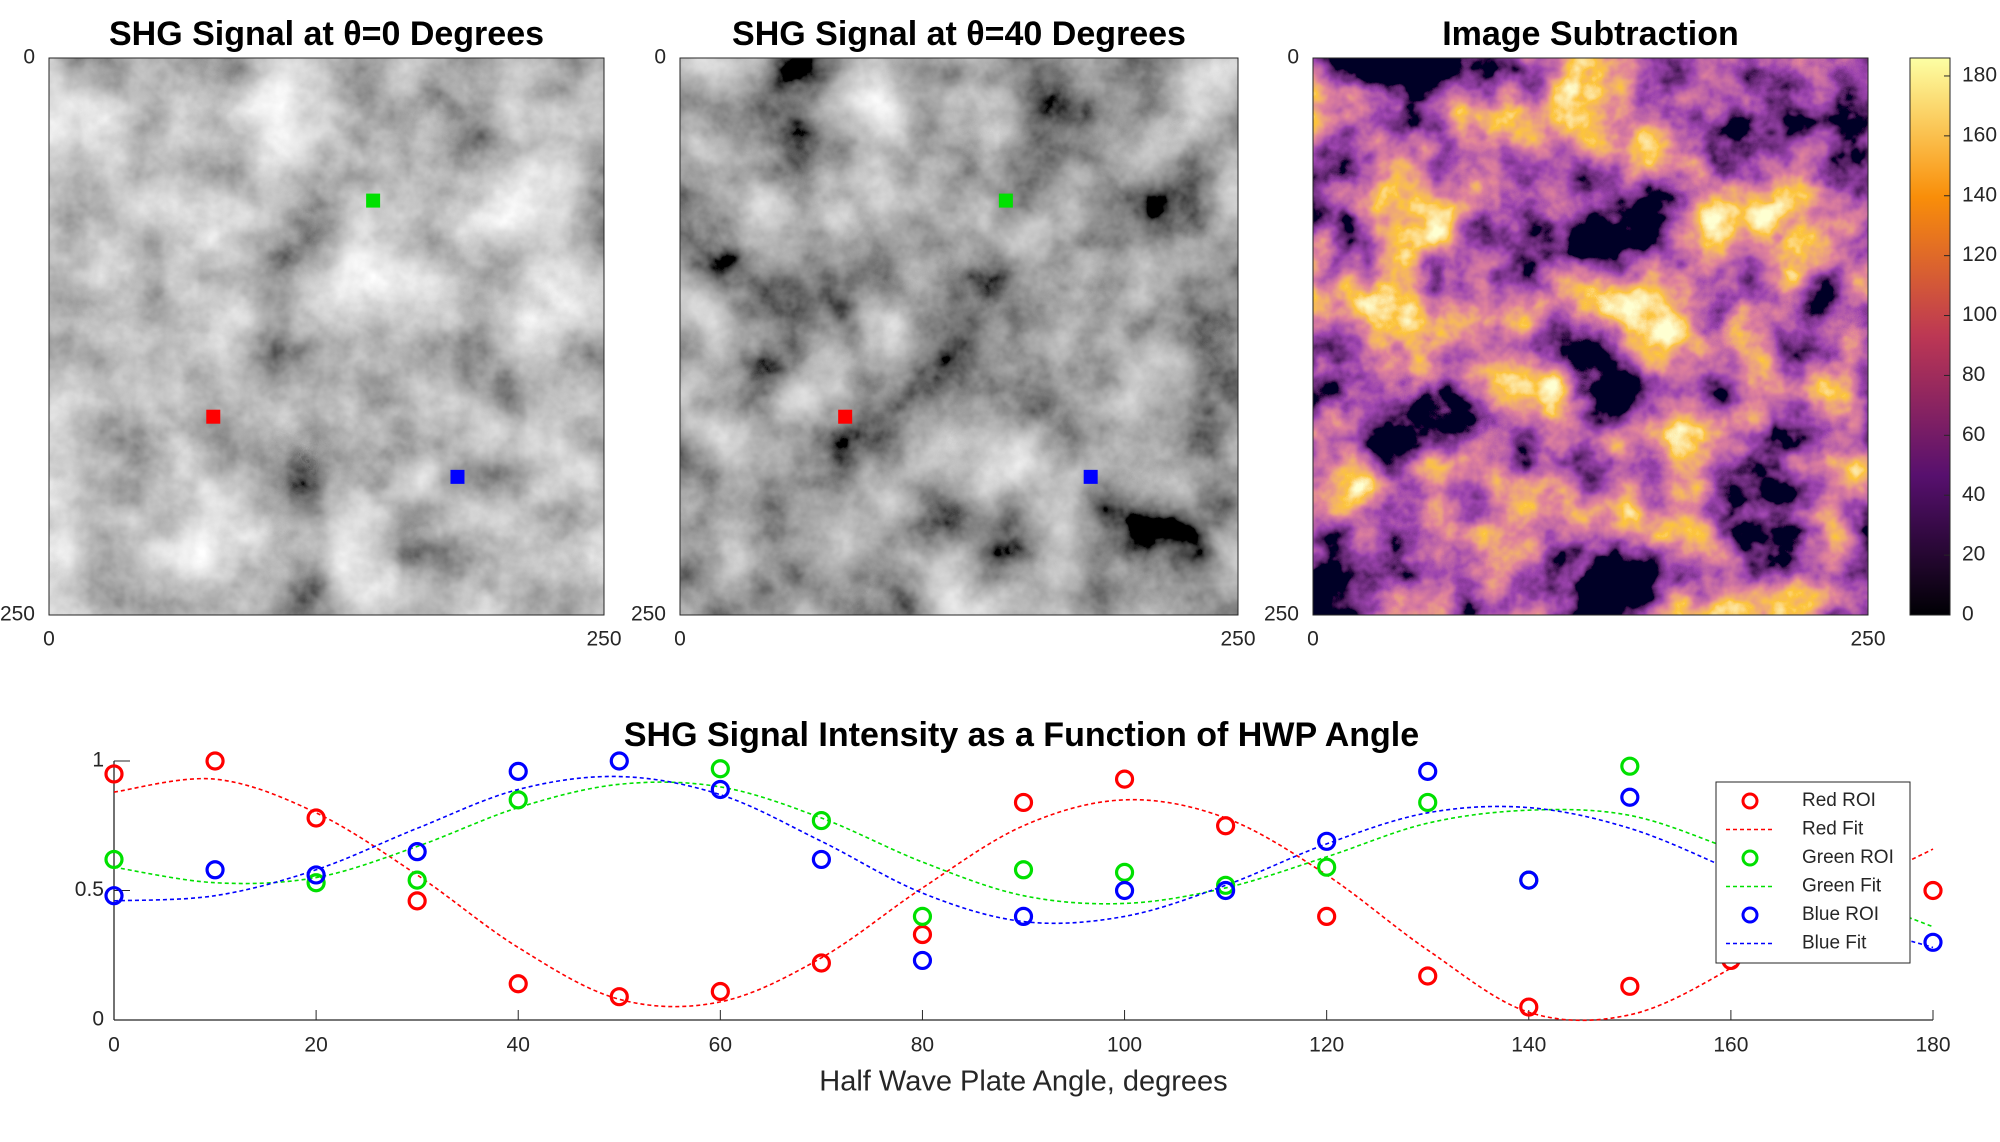  Describe the element at coordinates (1848, 857) in the screenshot. I see `legend-label: Green ROI` at that location.